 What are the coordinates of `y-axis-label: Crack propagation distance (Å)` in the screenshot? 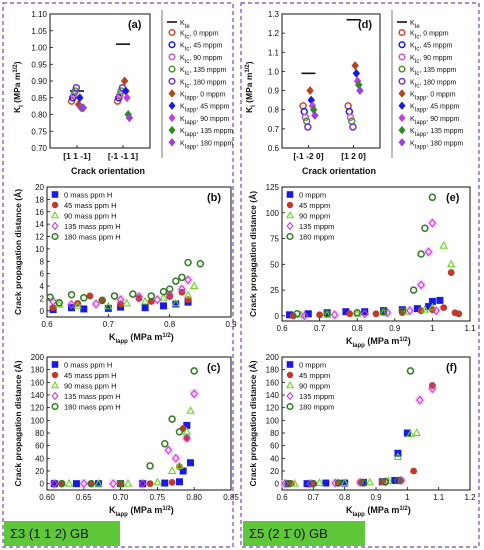 It's located at (253, 254).